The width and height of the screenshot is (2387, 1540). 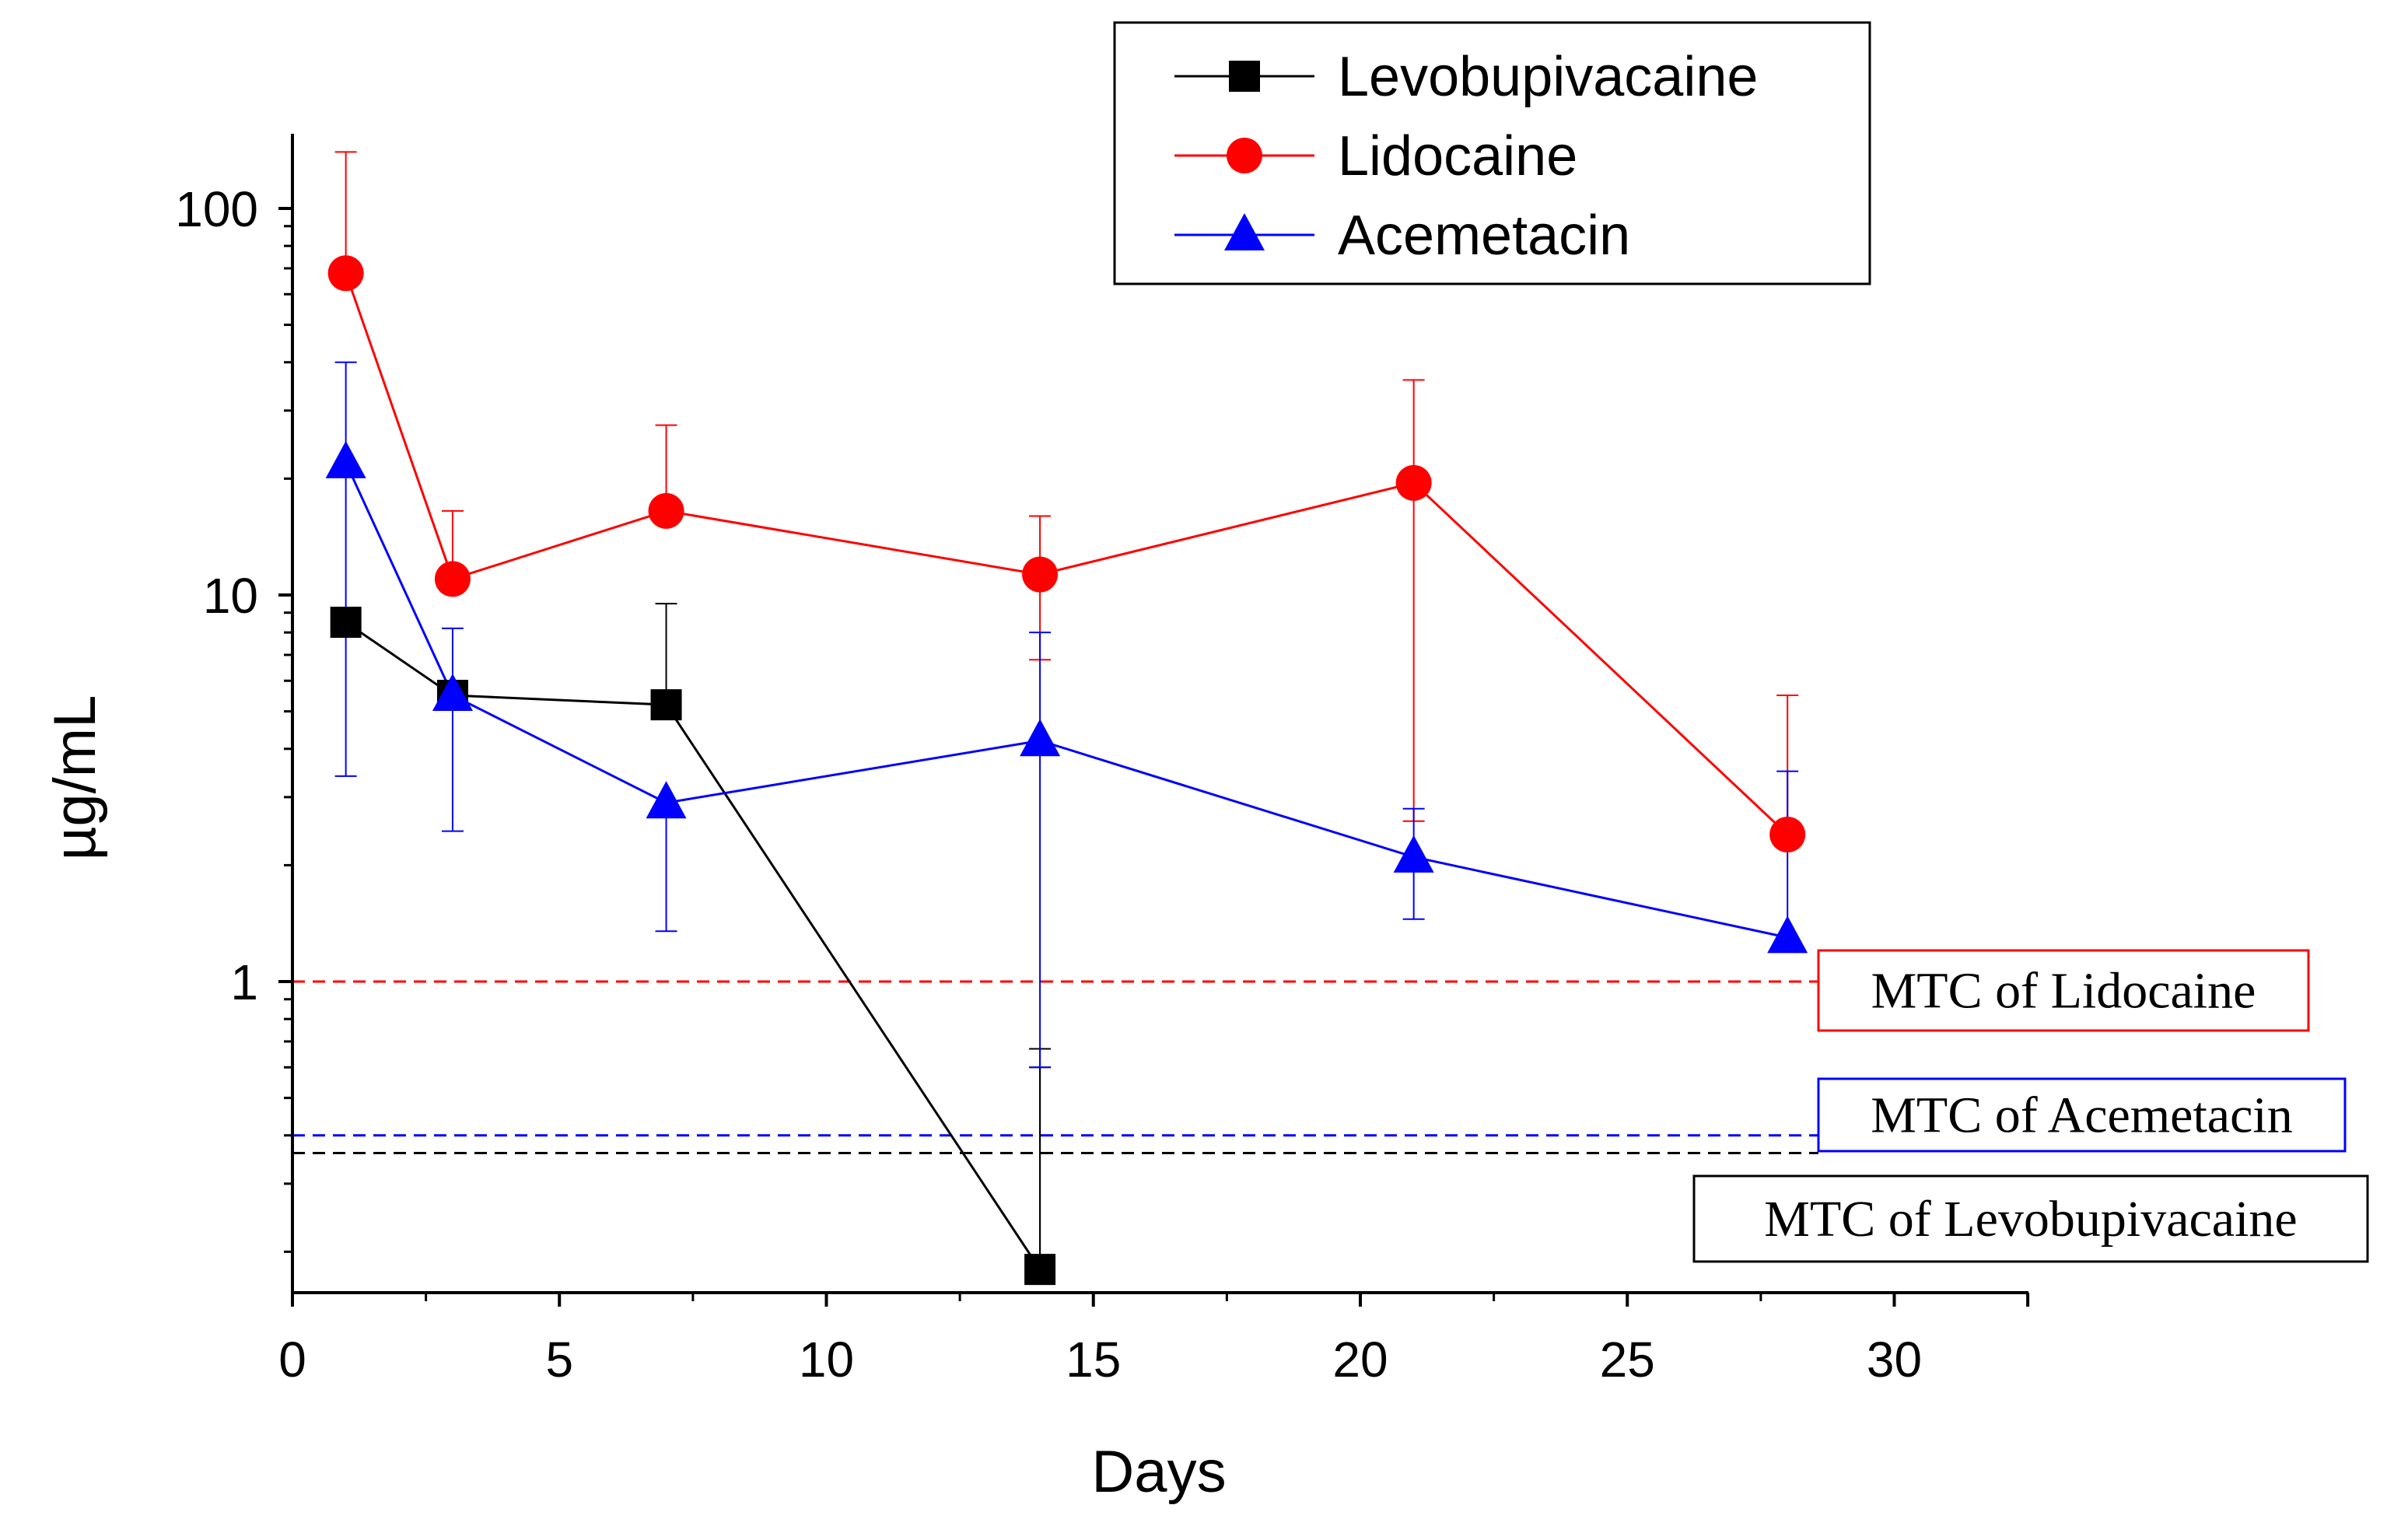 I want to click on legend-label-levobupivacaine: Levobupivacaine, so click(x=1548, y=77).